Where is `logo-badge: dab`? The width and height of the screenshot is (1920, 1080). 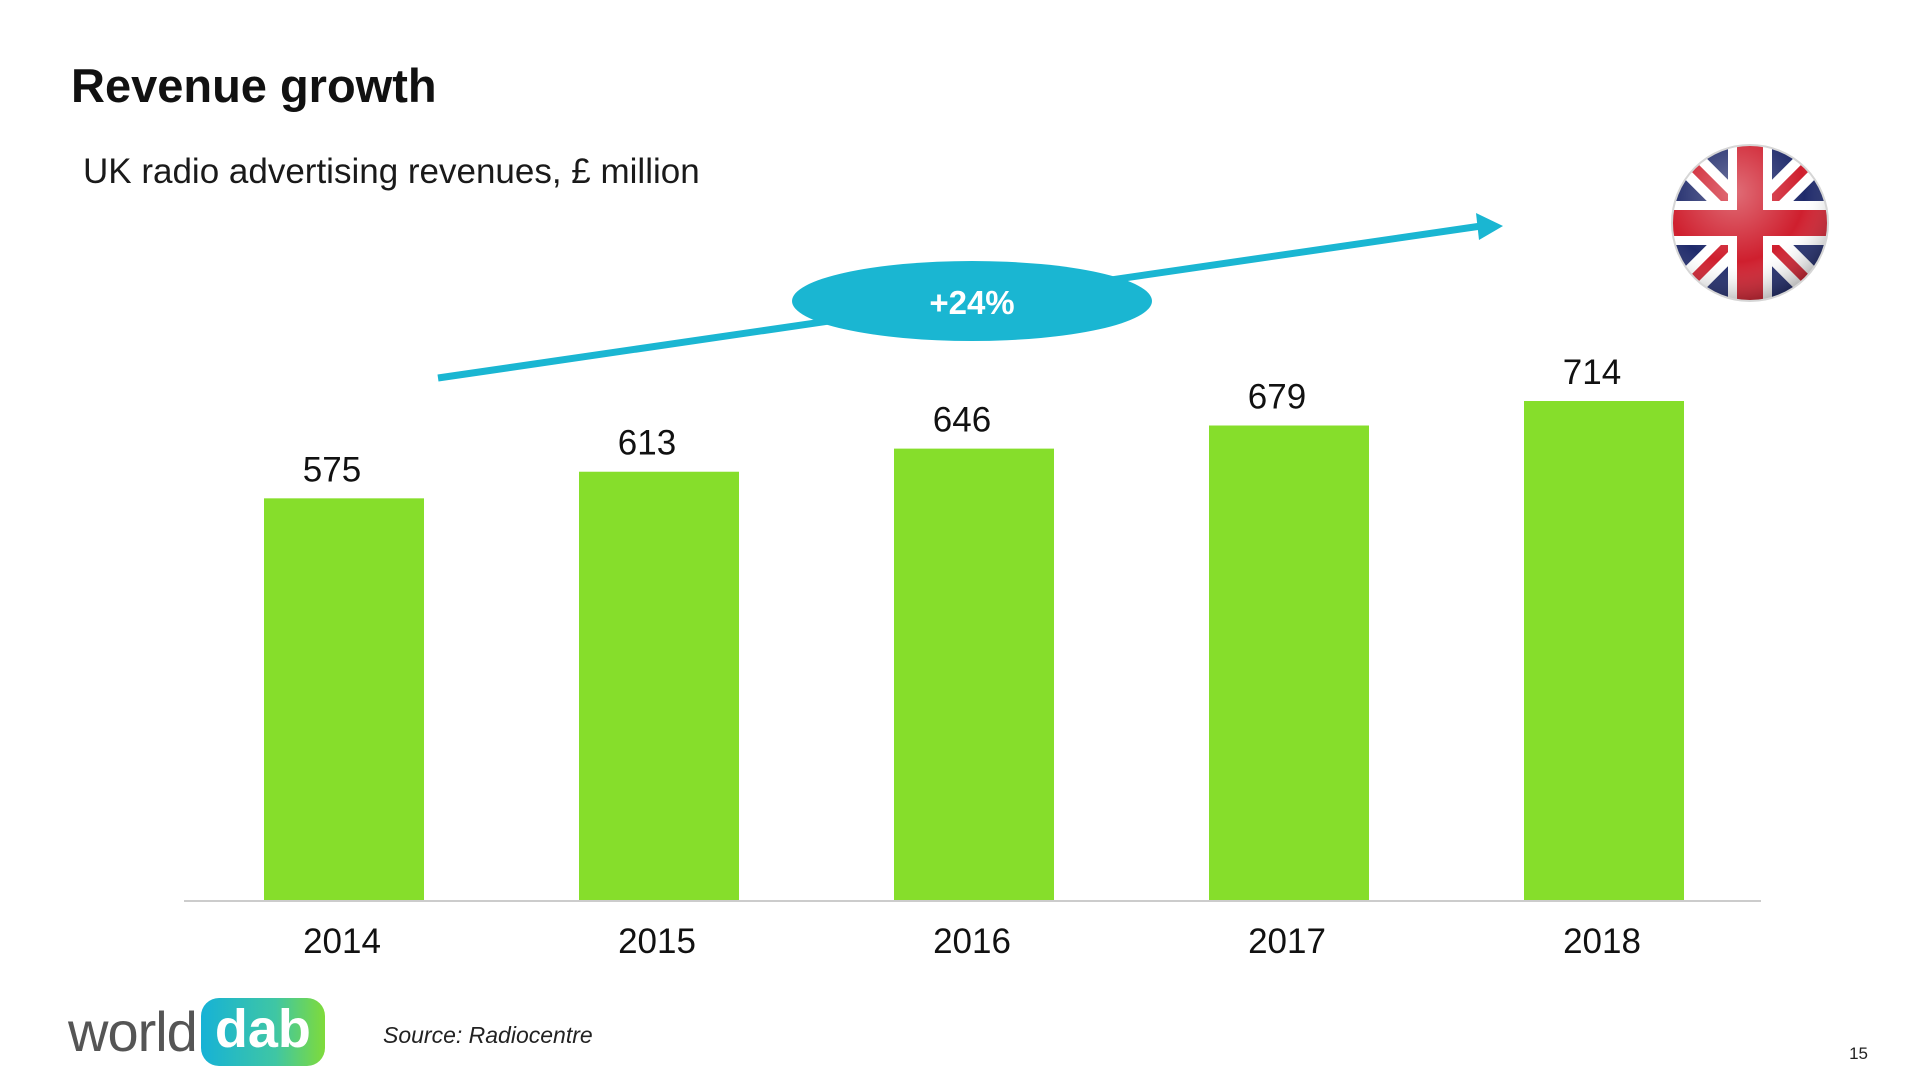 logo-badge: dab is located at coordinates (262, 1032).